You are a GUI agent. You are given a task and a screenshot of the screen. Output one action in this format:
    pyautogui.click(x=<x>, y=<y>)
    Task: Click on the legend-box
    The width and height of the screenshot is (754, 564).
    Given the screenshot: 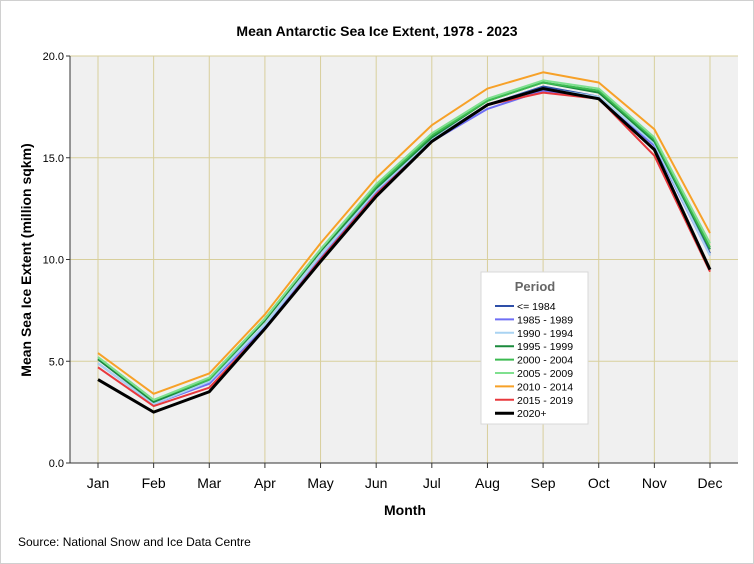 What is the action you would take?
    pyautogui.click(x=534, y=348)
    